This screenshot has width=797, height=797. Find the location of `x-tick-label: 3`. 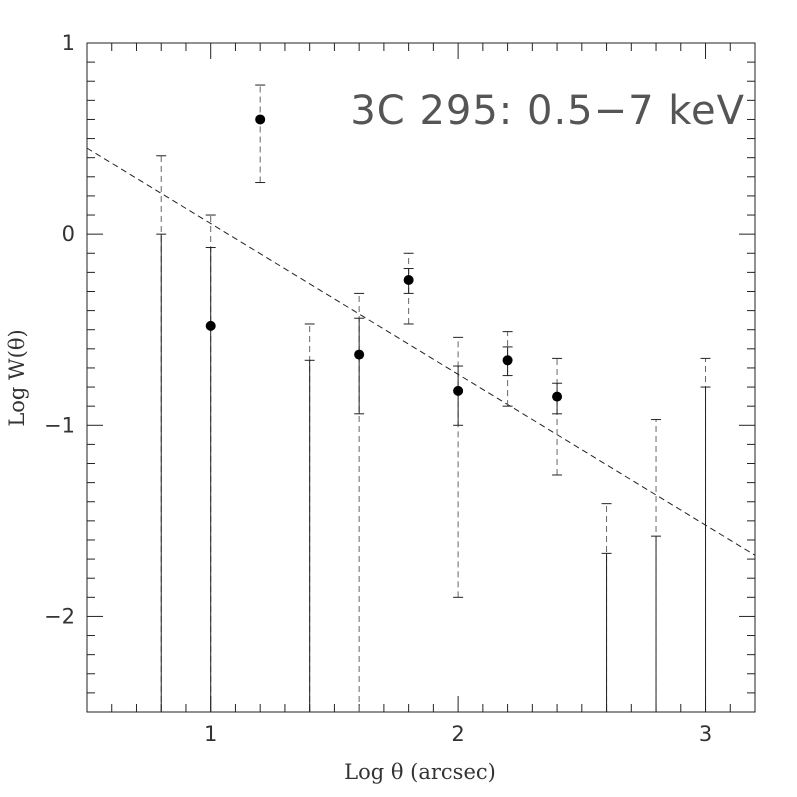

x-tick-label: 3 is located at coordinates (705, 734).